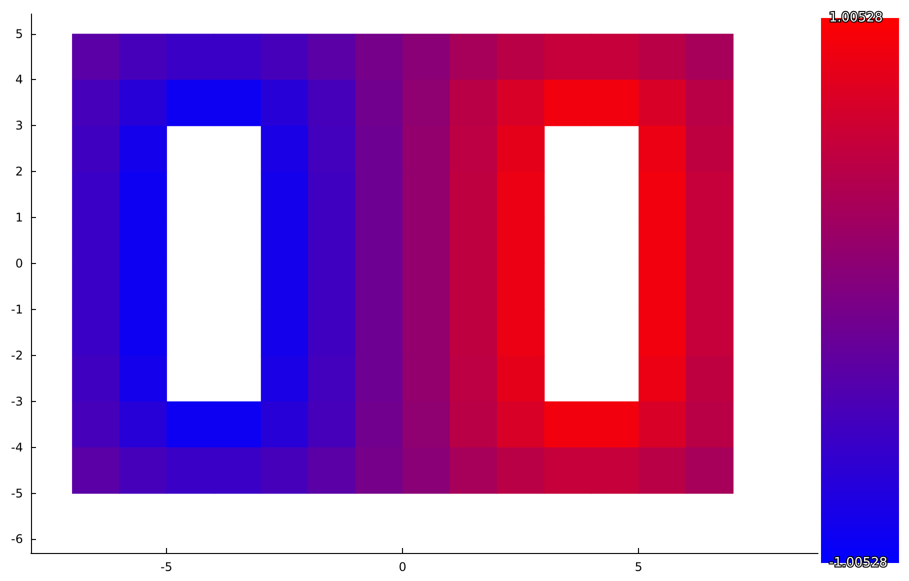 This screenshot has width=909, height=581. I want to click on x-tick-label: 5, so click(638, 567).